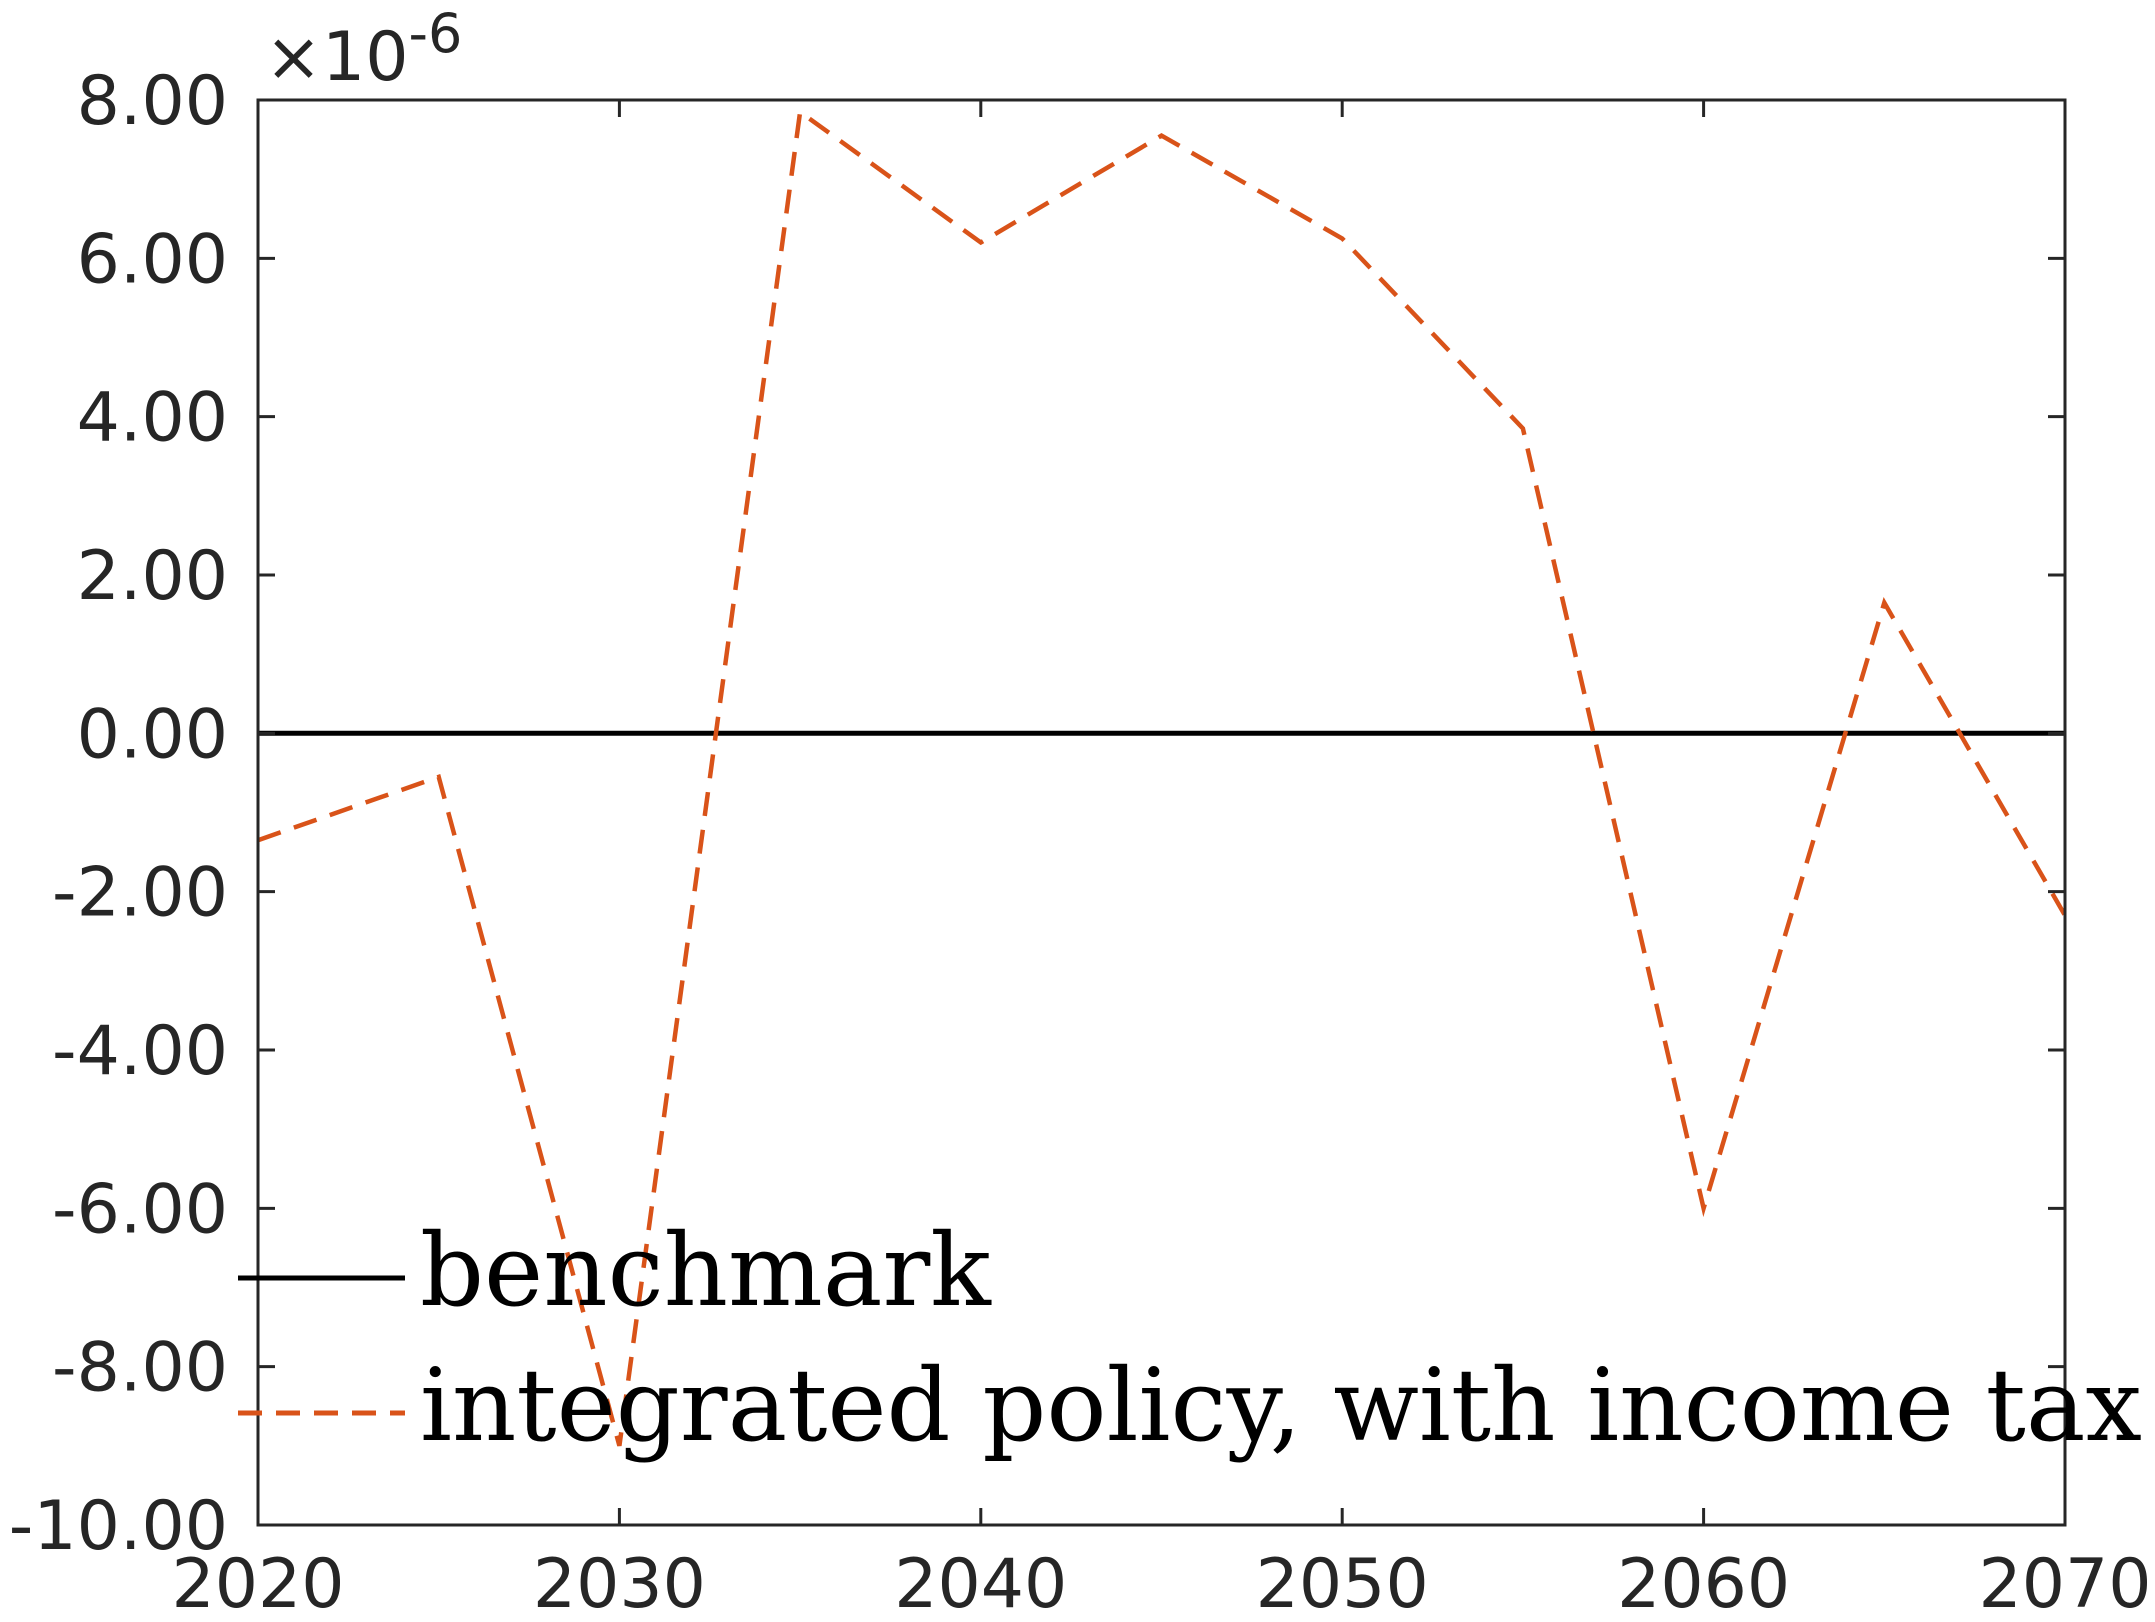  What do you see at coordinates (152, 734) in the screenshot?
I see `y-tick-label: 0.00` at bounding box center [152, 734].